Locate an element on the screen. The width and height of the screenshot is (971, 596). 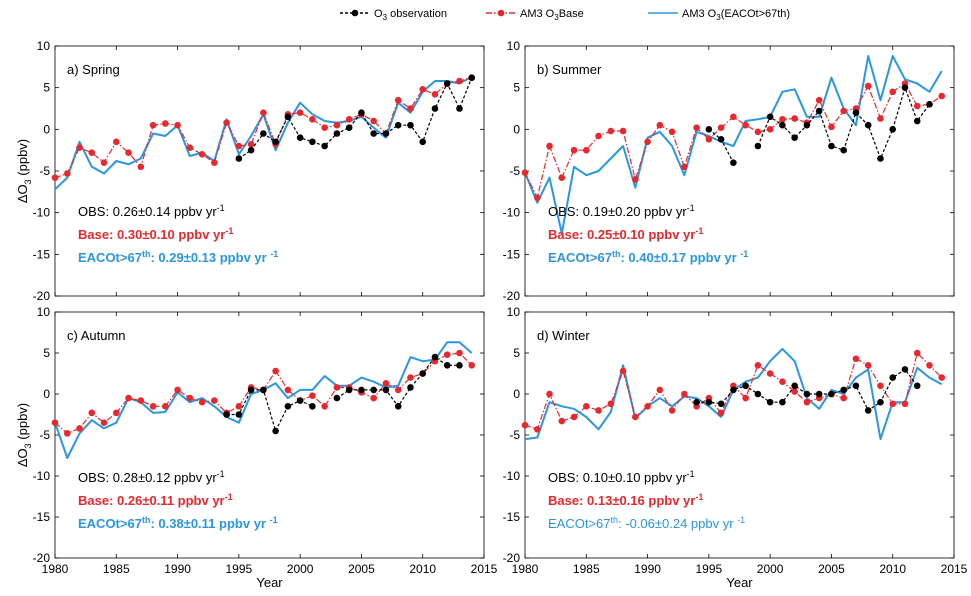
x-axis-label: Year is located at coordinates (269, 582).